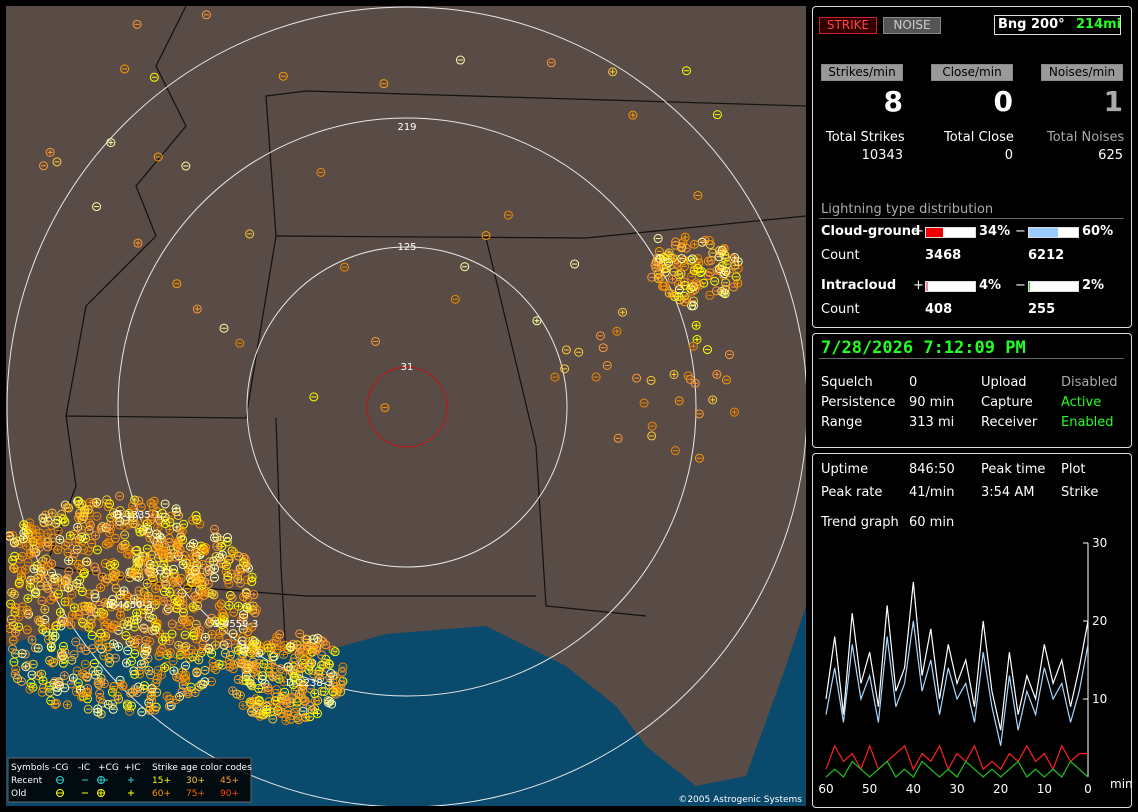 Image resolution: width=1138 pixels, height=812 pixels. Describe the element at coordinates (862, 72) in the screenshot. I see `rate-label: Strikes/min` at that location.